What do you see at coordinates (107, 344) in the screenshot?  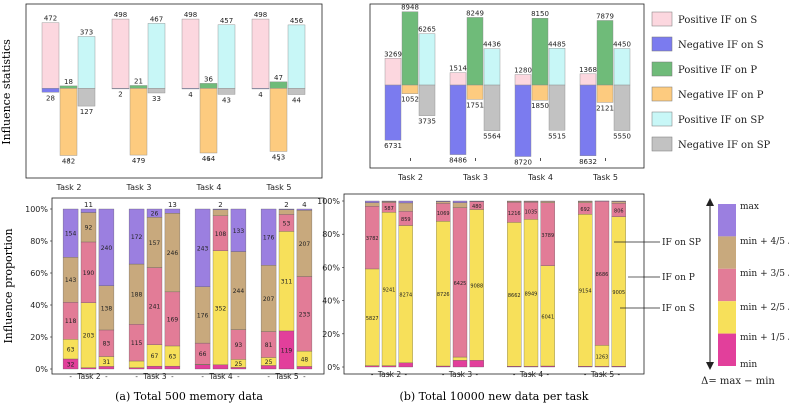 I see `segment-label: 83` at bounding box center [107, 344].